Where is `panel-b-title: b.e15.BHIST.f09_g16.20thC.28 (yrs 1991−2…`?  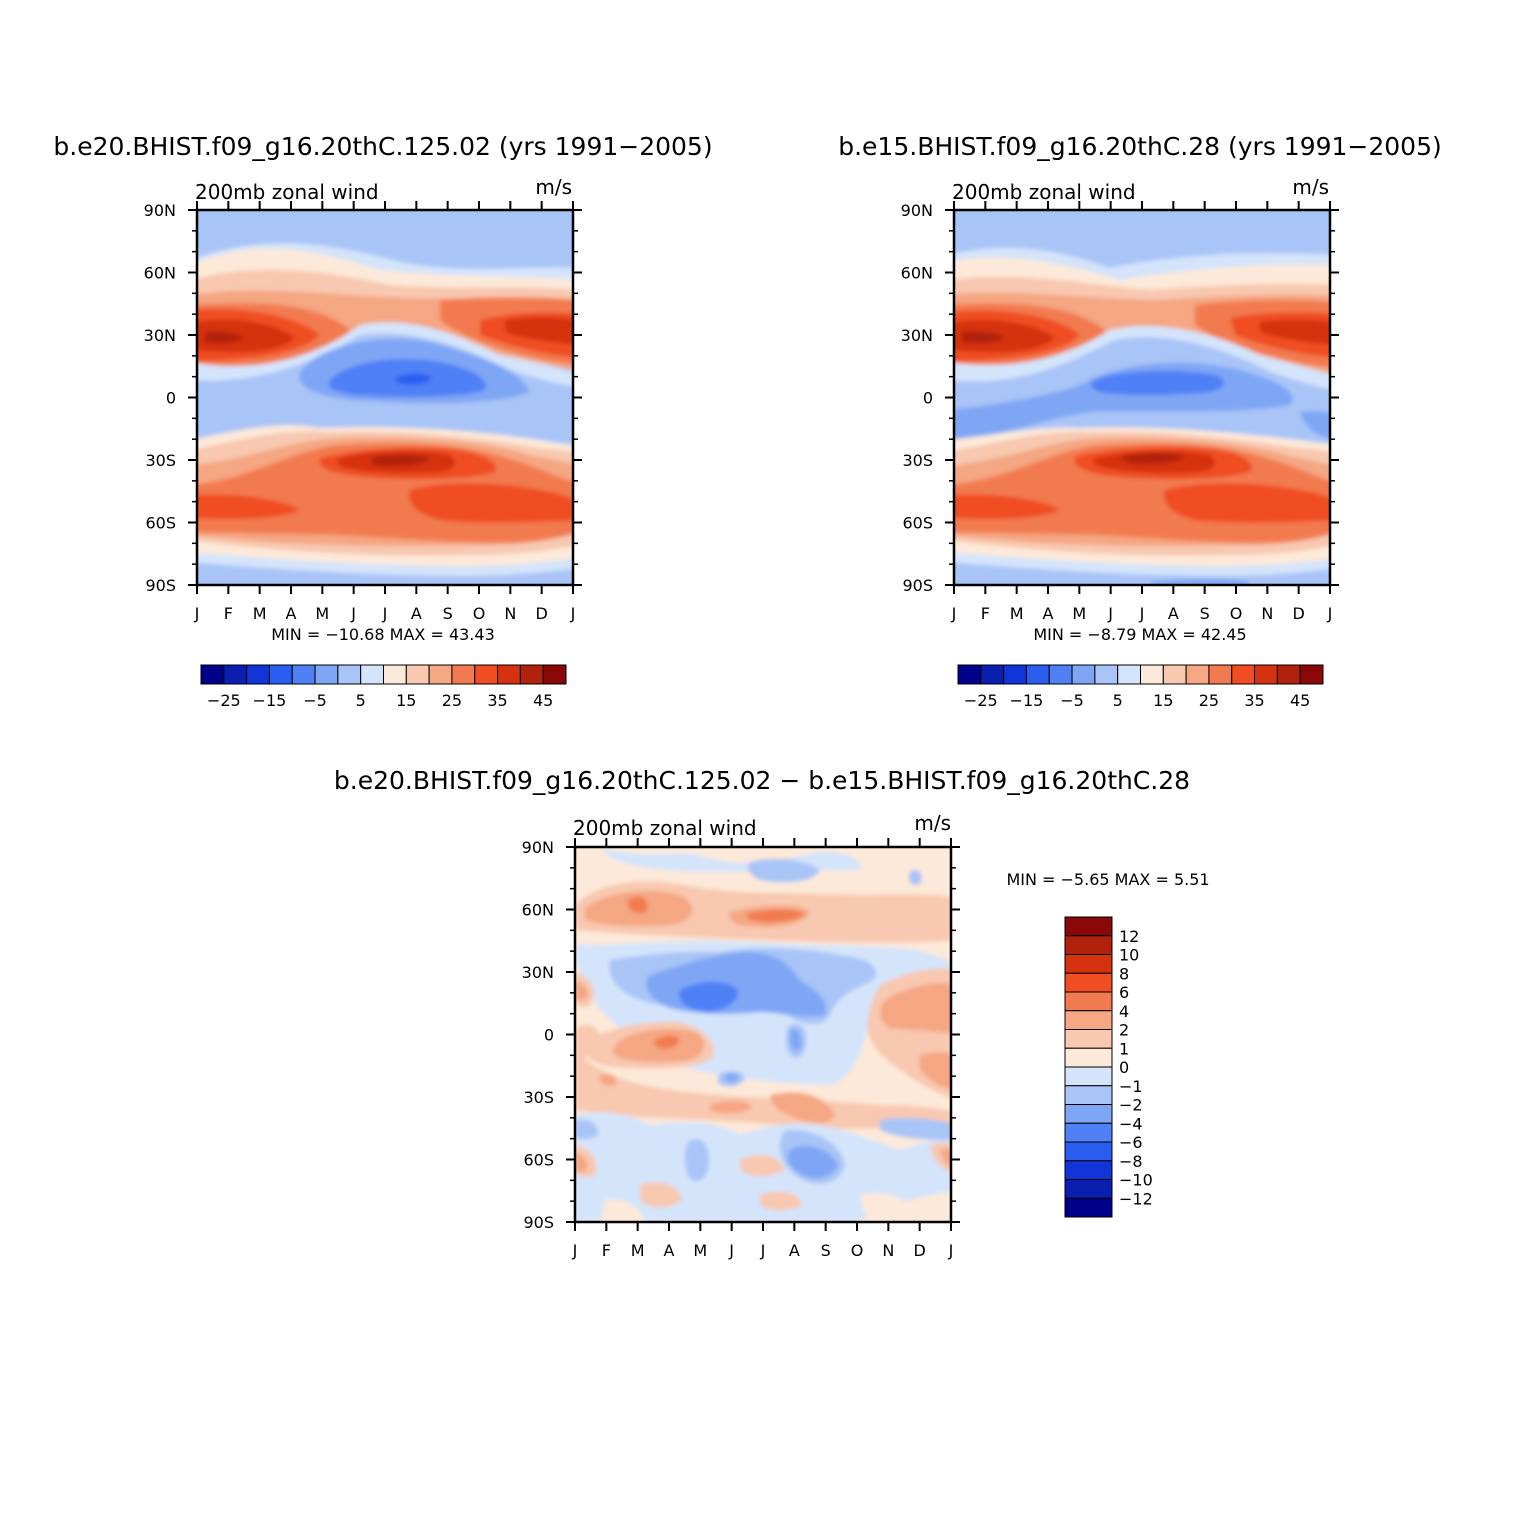 panel-b-title: b.e15.BHIST.f09_g16.20thC.28 (yrs 1991−2… is located at coordinates (1140, 146).